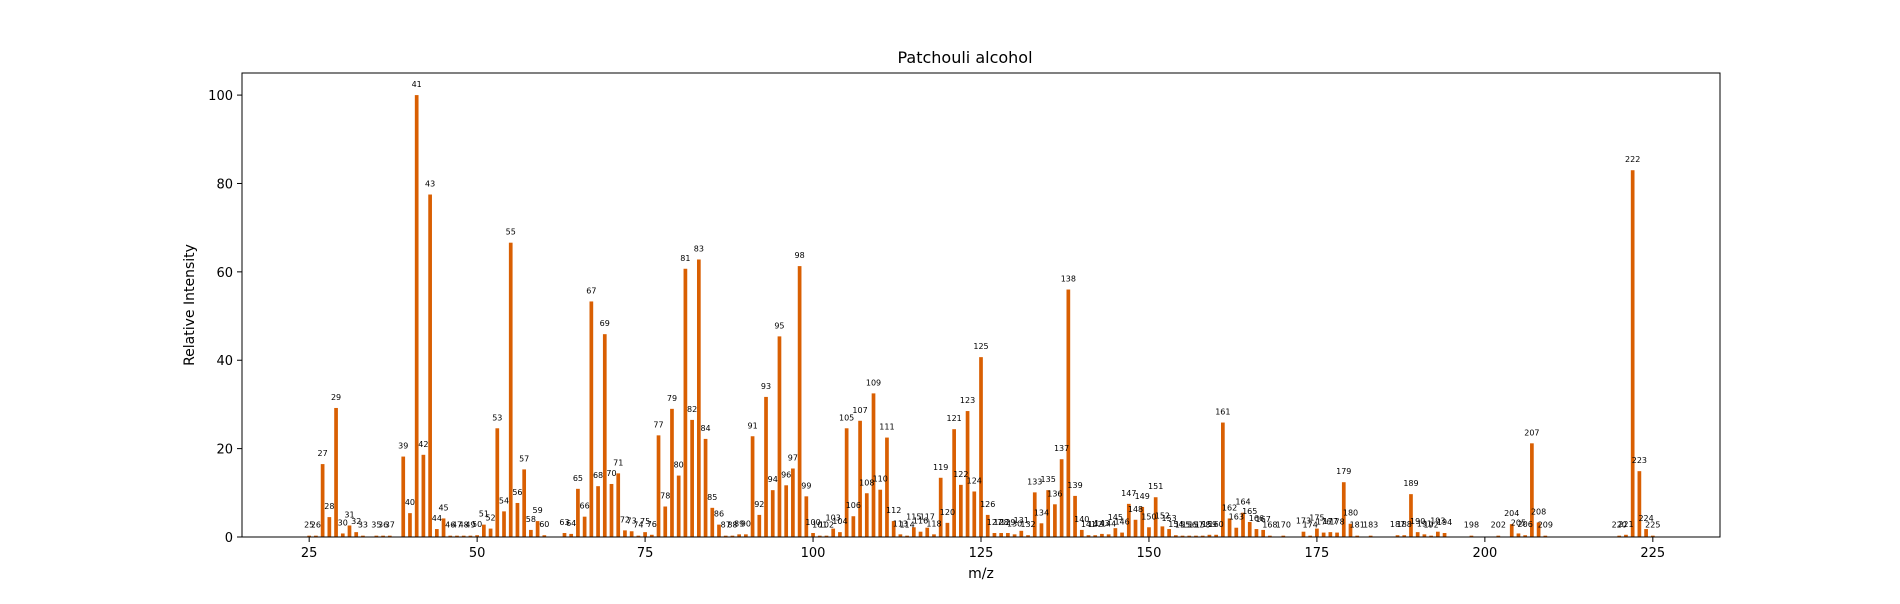 This screenshot has height=604, width=1900. I want to click on data-label-mz-179: 179, so click(1343, 471).